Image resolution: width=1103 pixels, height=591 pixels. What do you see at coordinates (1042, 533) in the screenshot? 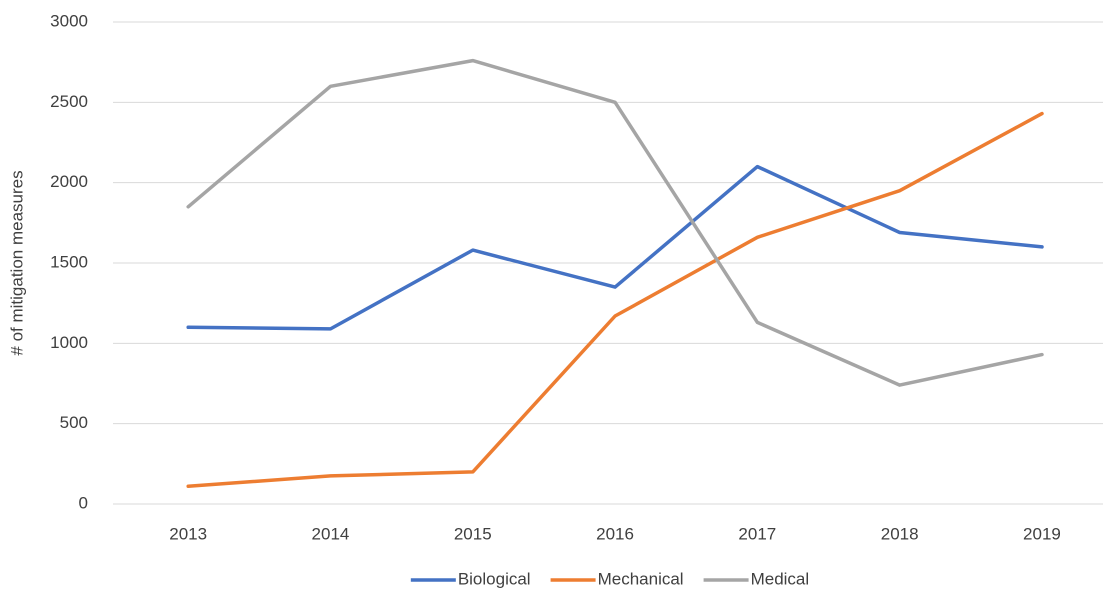
I see `x-tick-label: 2019` at bounding box center [1042, 533].